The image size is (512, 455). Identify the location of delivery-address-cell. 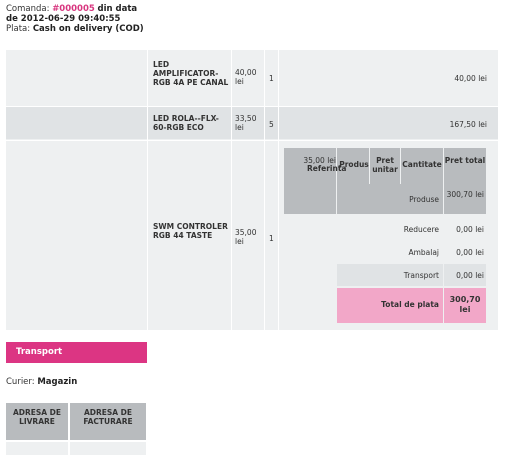
(37, 448).